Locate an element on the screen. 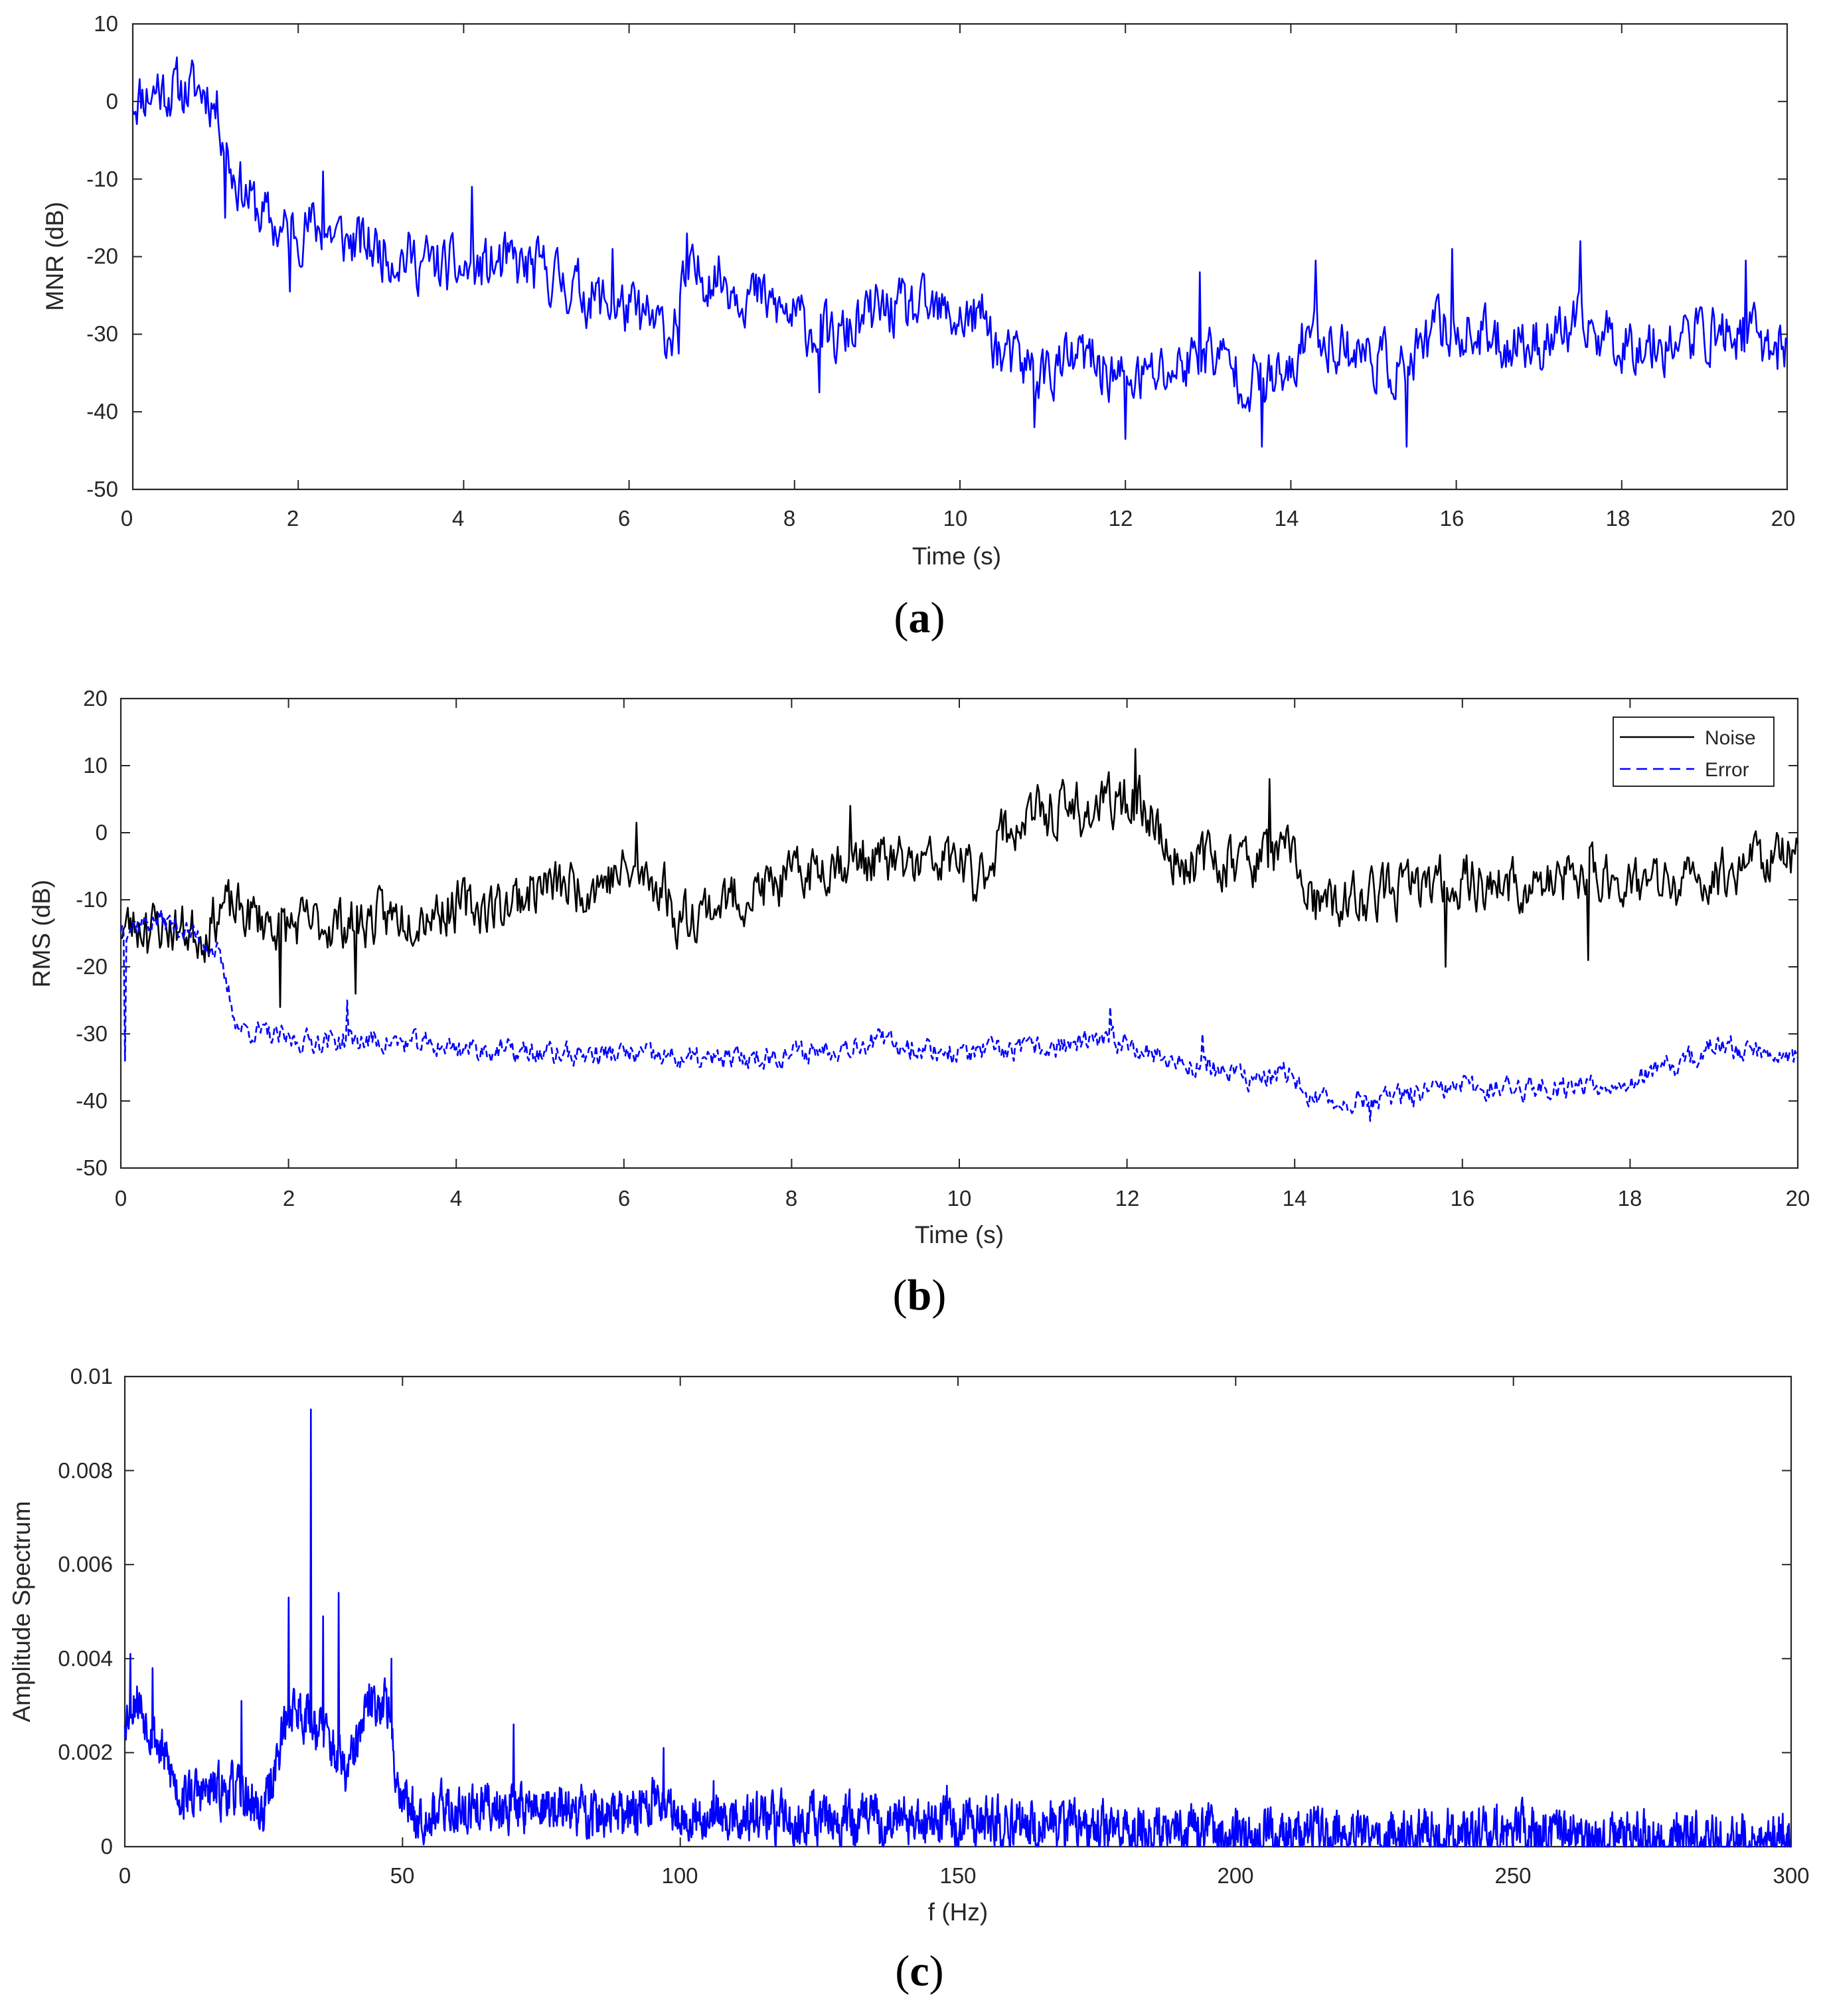  series-line-error is located at coordinates (959, 1015).